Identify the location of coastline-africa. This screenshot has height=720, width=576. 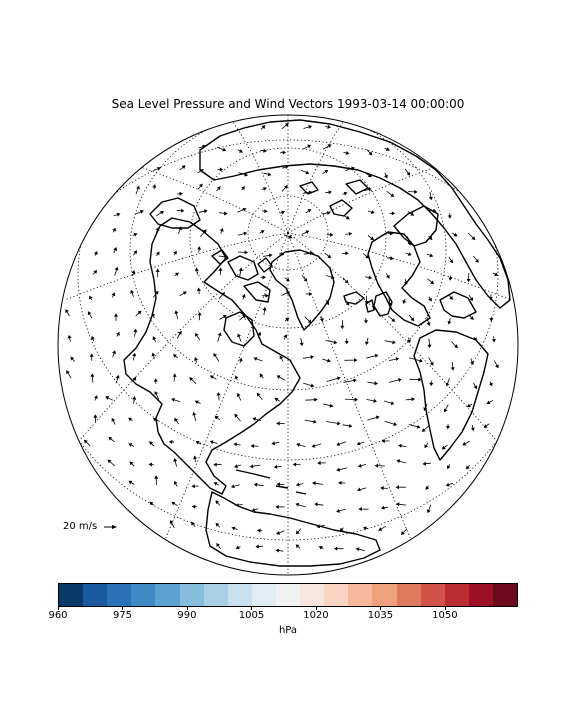
(451, 395).